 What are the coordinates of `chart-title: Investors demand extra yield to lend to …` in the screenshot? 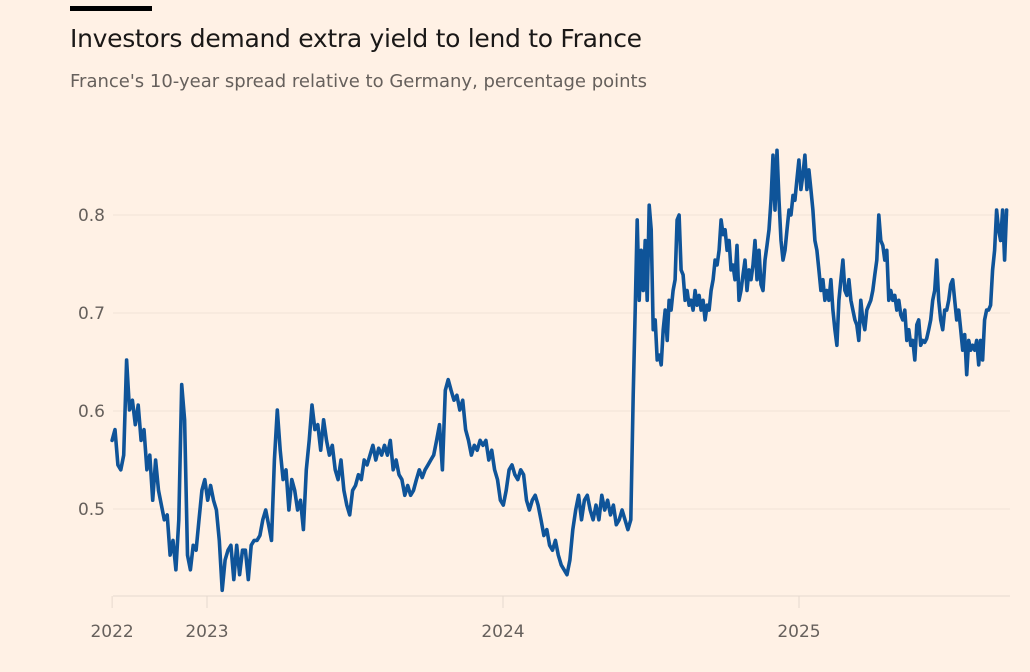 It's located at (356, 38).